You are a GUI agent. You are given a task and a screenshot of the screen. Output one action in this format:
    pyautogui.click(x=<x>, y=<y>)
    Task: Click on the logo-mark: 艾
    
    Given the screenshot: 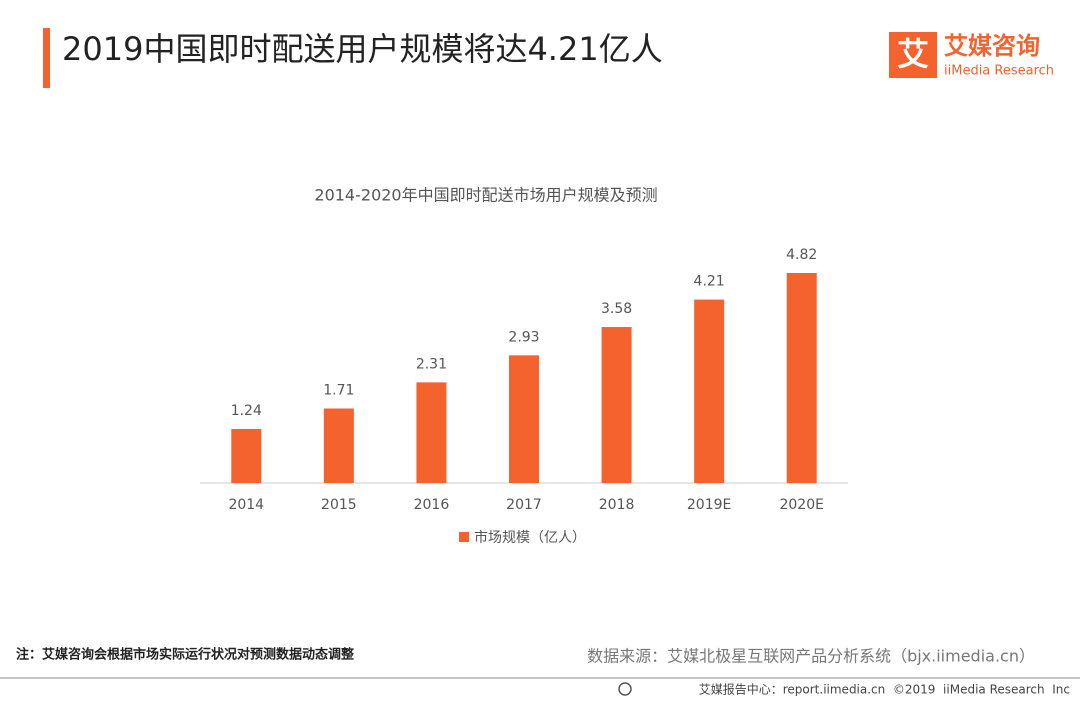 What is the action you would take?
    pyautogui.click(x=913, y=54)
    